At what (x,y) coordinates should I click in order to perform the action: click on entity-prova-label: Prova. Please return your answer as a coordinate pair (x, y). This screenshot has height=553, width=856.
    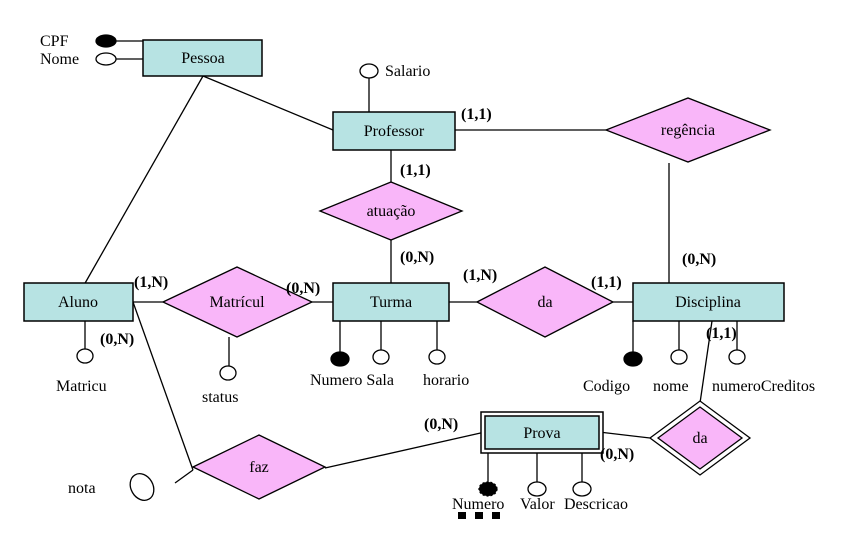
    Looking at the image, I should click on (541, 433).